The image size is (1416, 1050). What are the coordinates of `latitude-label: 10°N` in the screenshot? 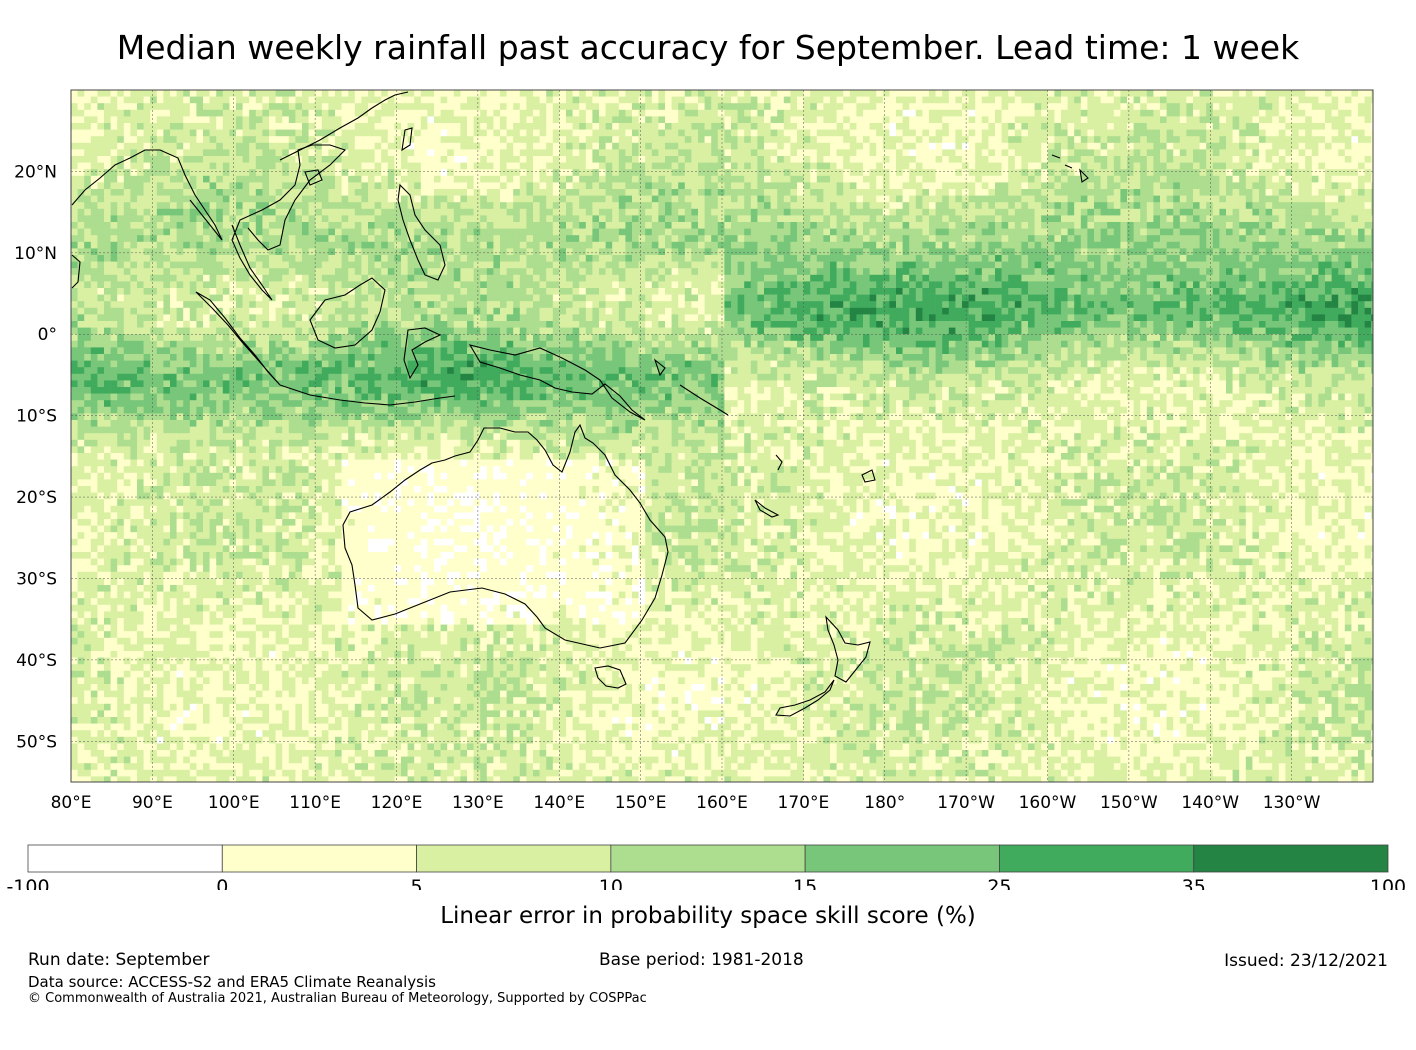 It's located at (35, 254).